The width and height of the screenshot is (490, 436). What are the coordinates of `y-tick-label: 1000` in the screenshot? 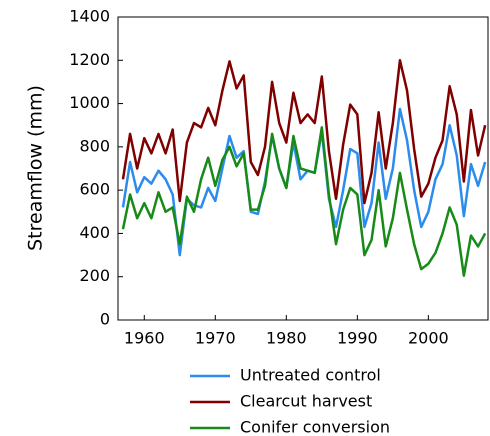 It's located at (89, 102).